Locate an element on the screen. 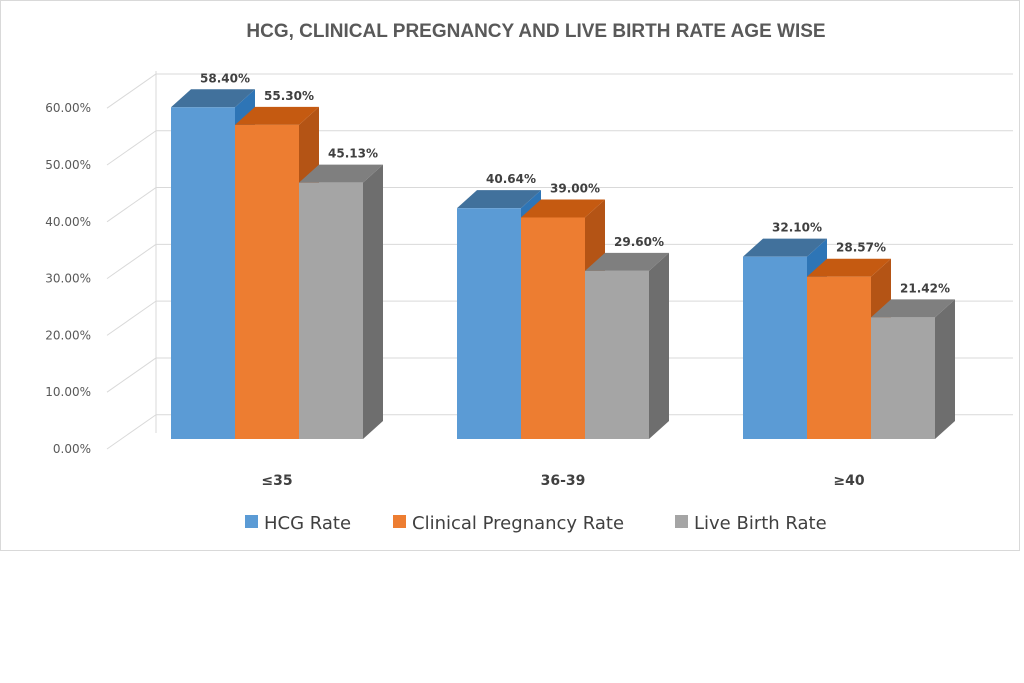 The width and height of the screenshot is (1024, 683). data-label: 21.42% is located at coordinates (925, 288).